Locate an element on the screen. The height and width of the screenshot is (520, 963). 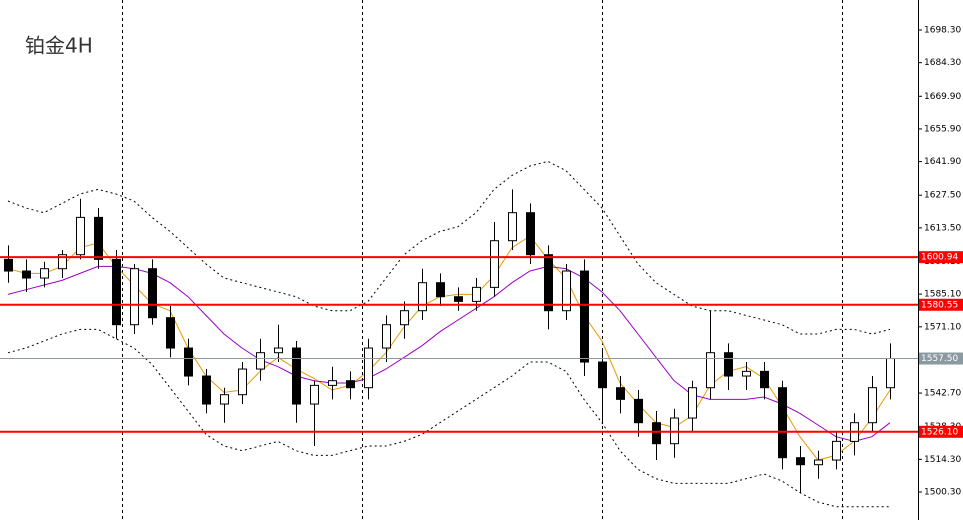
y-tick-label: 1698.30 is located at coordinates (942, 31).